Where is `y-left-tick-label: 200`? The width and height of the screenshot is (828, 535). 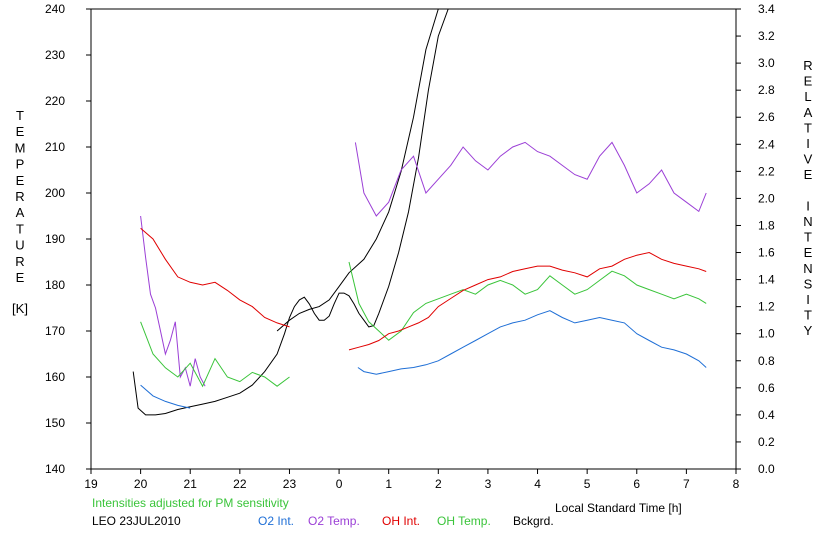
y-left-tick-label: 200 is located at coordinates (55, 193).